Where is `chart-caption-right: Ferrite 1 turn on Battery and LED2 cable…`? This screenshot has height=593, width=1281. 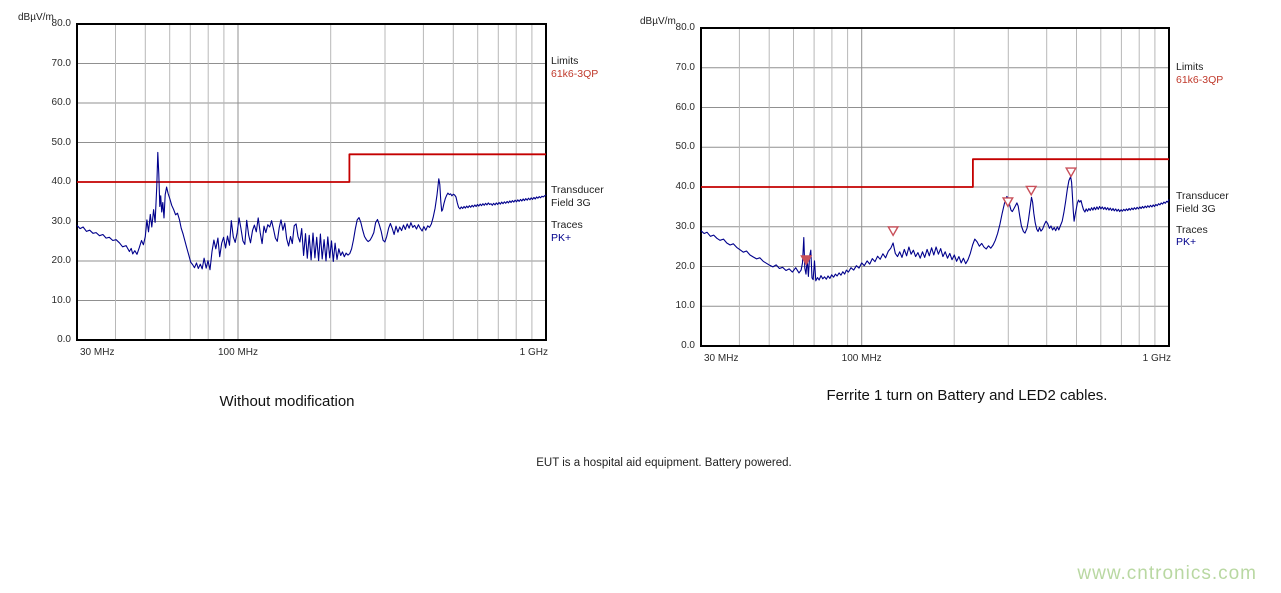
chart-caption-right: Ferrite 1 turn on Battery and LED2 cable… is located at coordinates (967, 395).